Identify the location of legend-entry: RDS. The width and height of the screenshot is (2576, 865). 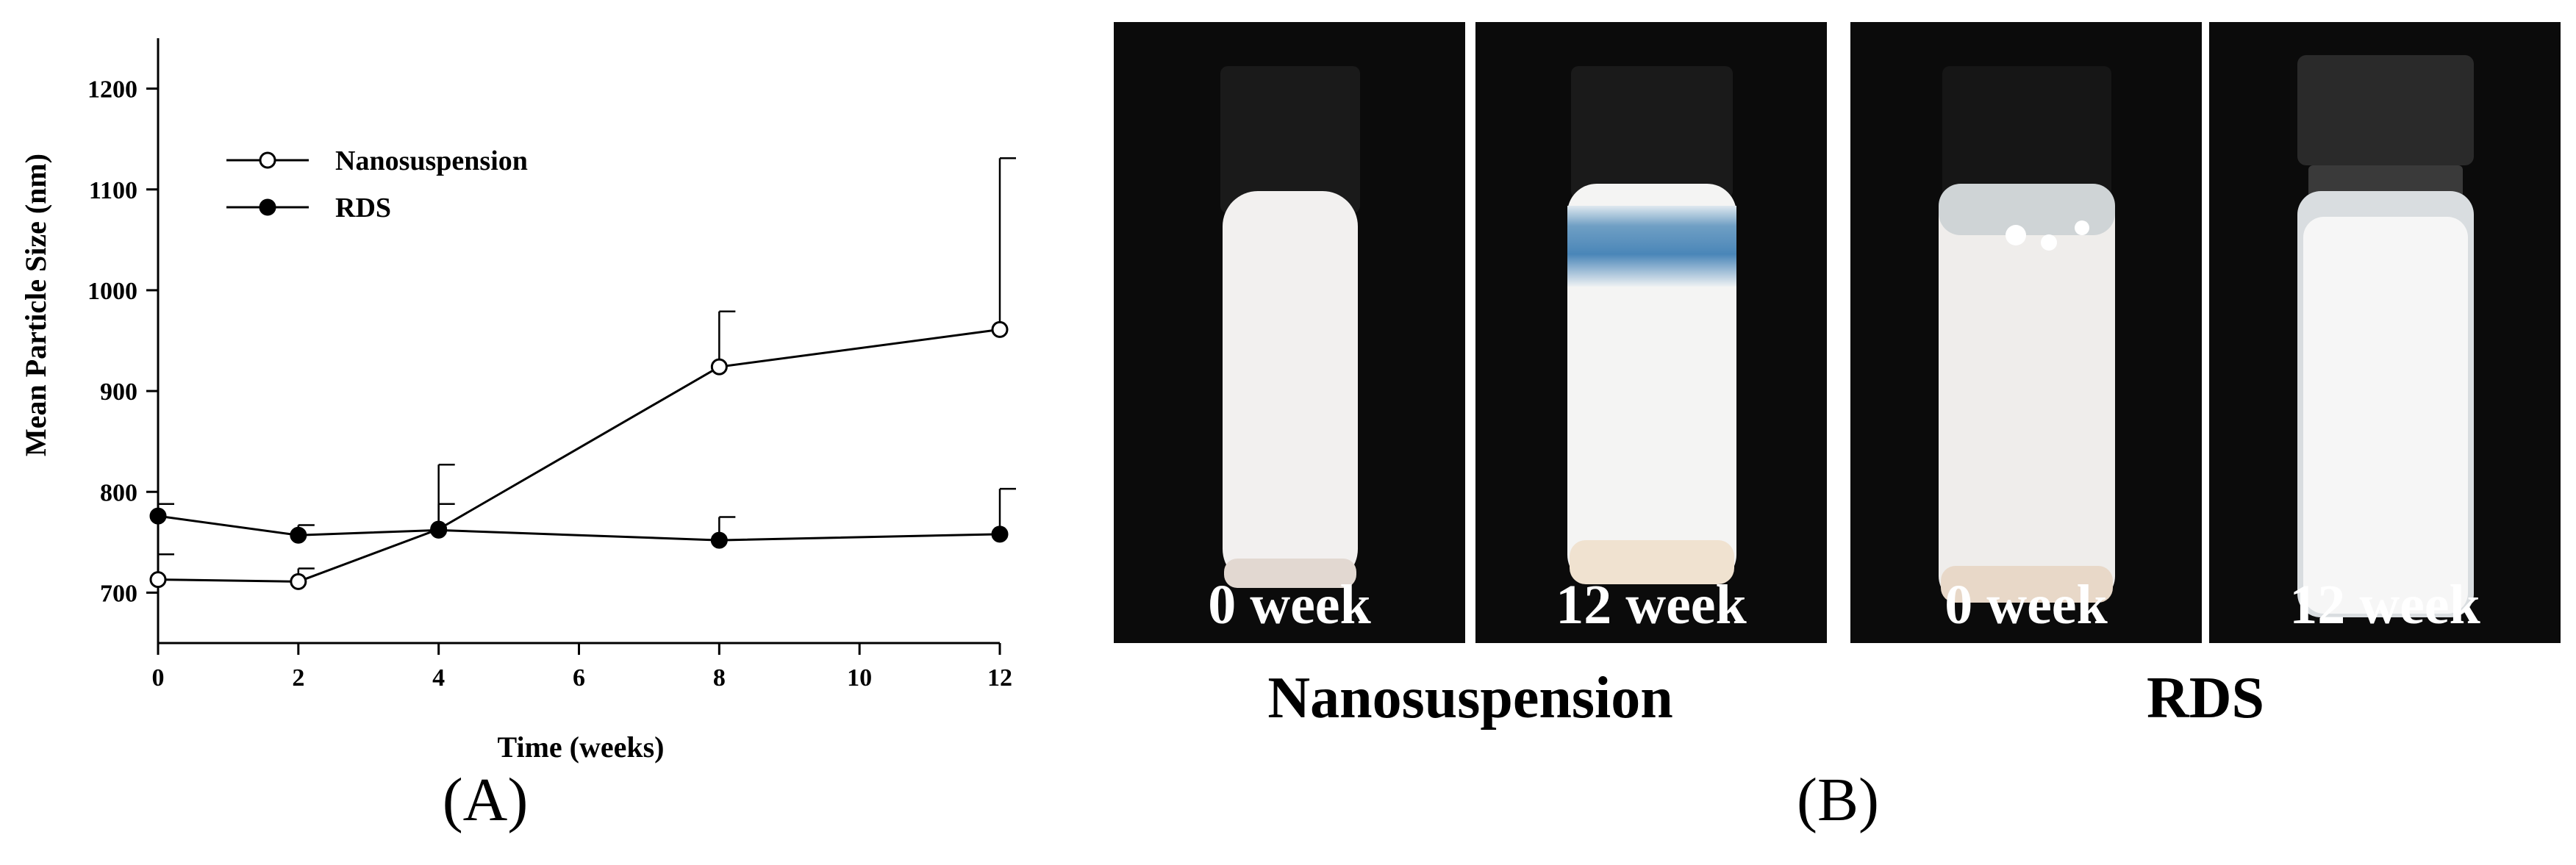
(363, 208).